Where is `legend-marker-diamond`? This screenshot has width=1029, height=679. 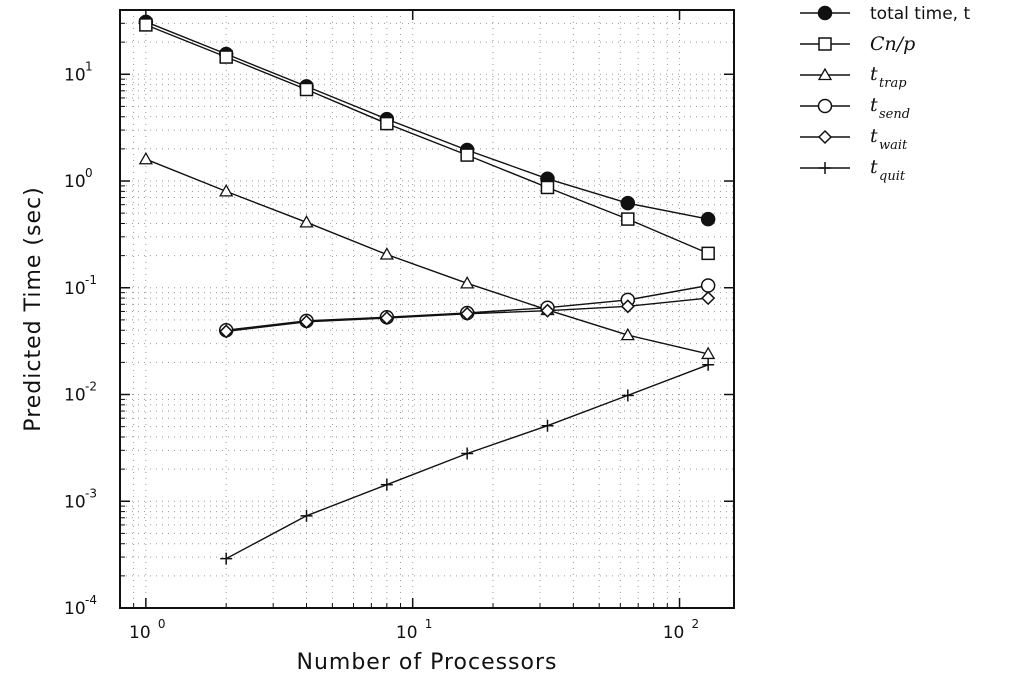 legend-marker-diamond is located at coordinates (825, 137).